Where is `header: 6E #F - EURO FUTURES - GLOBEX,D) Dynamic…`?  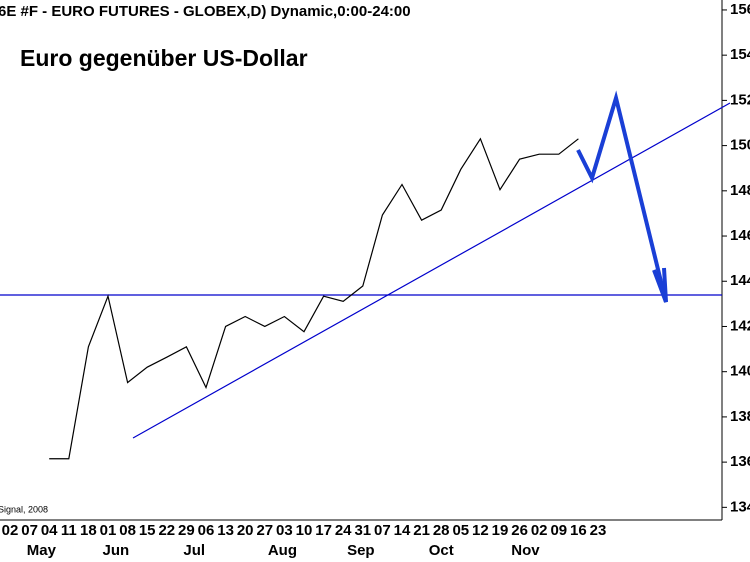
header: 6E #F - EURO FUTURES - GLOBEX,D) Dynamic… is located at coordinates (205, 11).